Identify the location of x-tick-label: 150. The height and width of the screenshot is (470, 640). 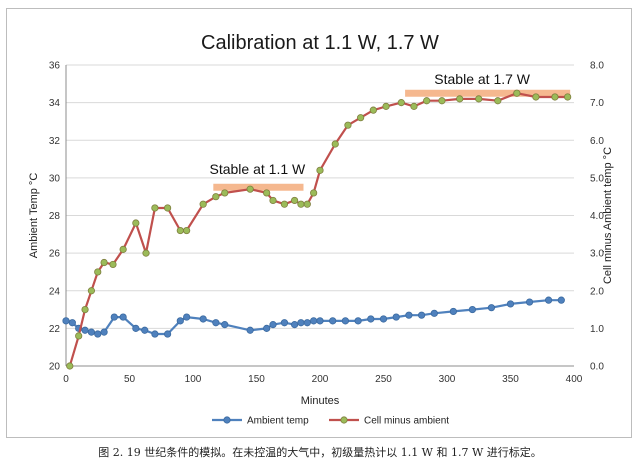
(256, 379).